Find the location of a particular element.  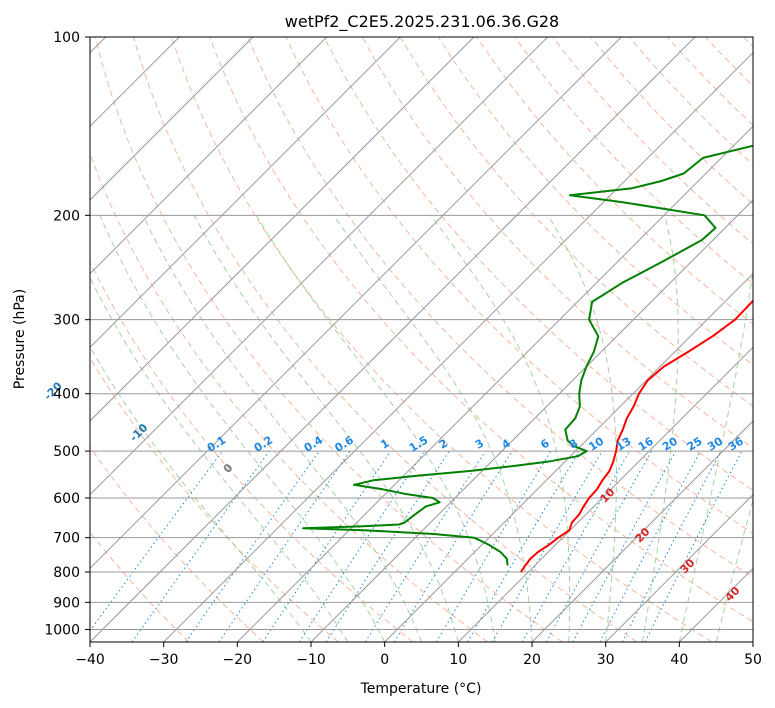

x-tick-label: −10 is located at coordinates (311, 660).